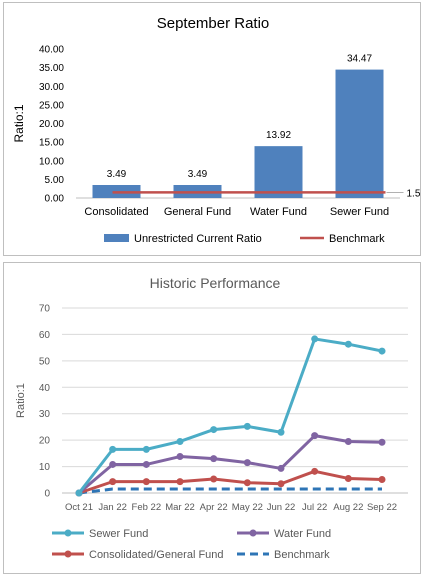  I want to click on y-tick-label: 10.00, so click(51, 161).